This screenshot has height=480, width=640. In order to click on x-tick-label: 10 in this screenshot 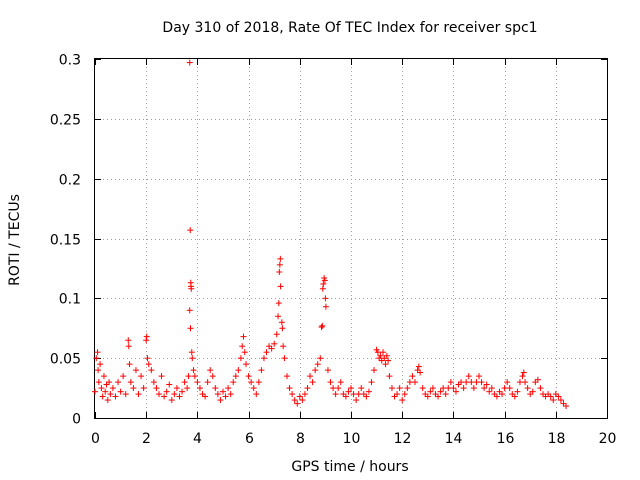, I will do `click(352, 439)`.